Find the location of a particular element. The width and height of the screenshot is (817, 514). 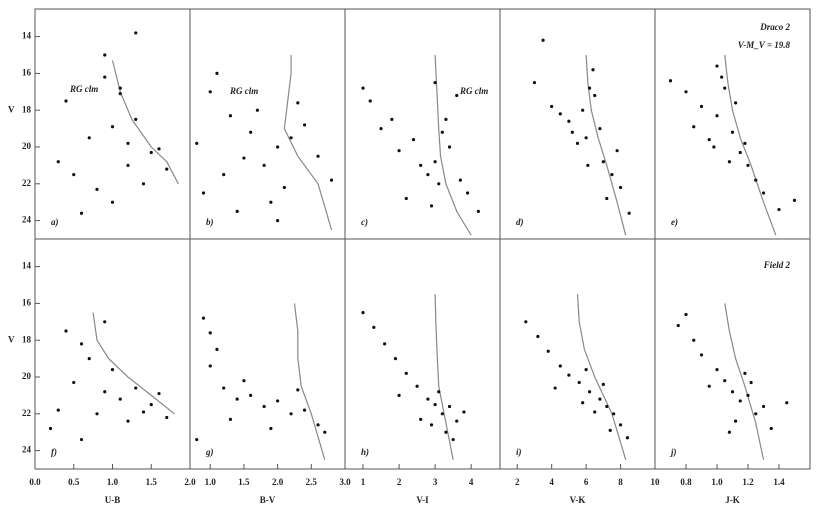

panel-label: d) is located at coordinates (520, 222).